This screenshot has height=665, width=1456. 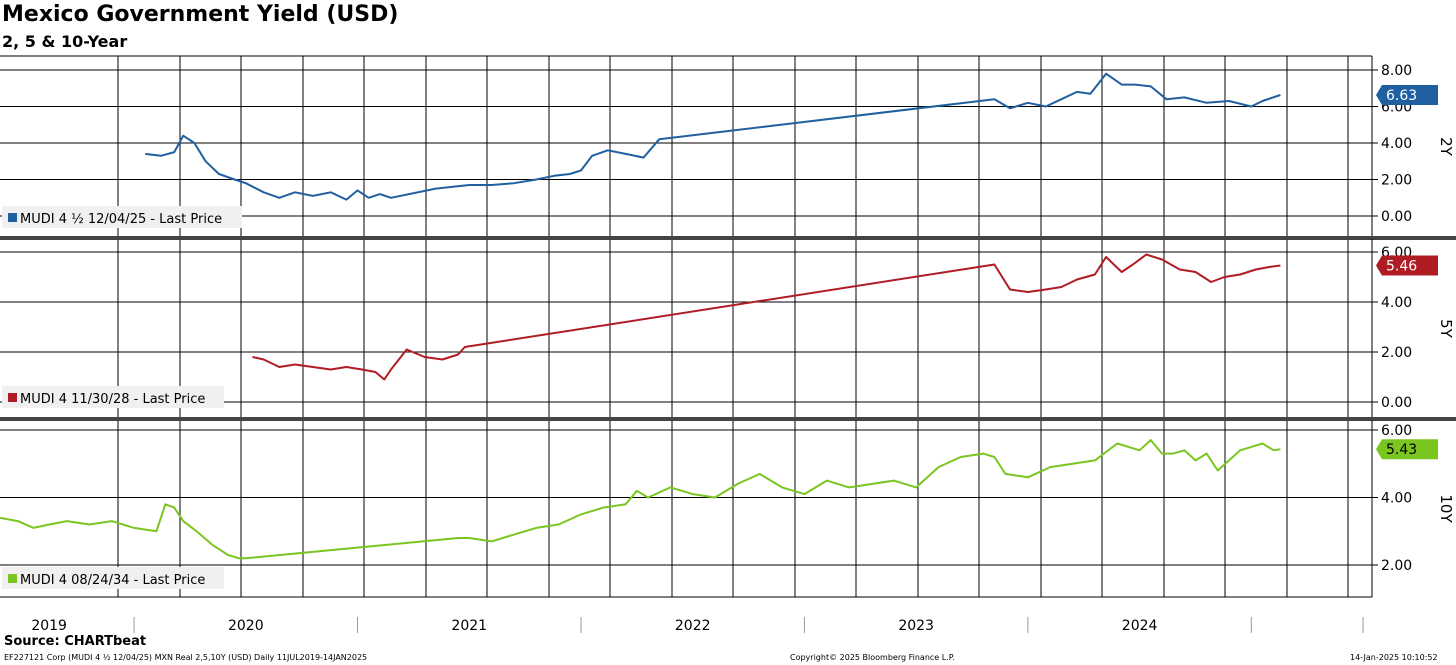 I want to click on last-value-badge: 5.43, so click(x=1407, y=449).